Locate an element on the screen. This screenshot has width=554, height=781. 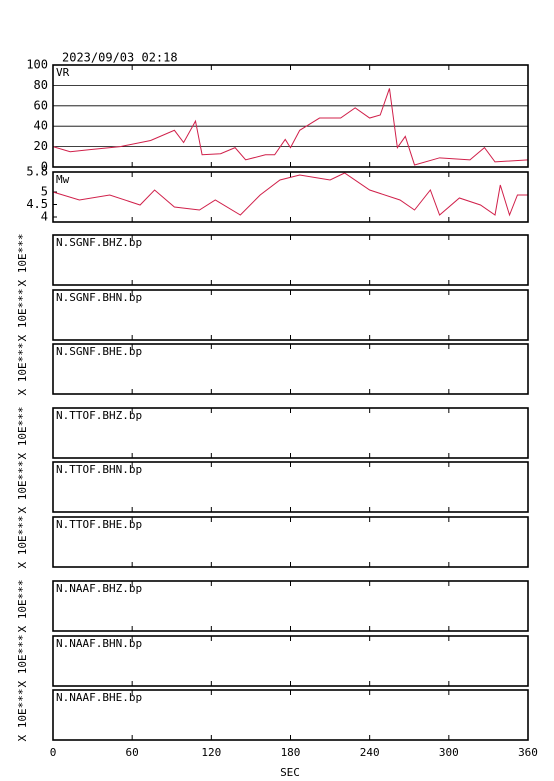
panel-label: N.TTOF.BHN.bp is located at coordinates (99, 469).